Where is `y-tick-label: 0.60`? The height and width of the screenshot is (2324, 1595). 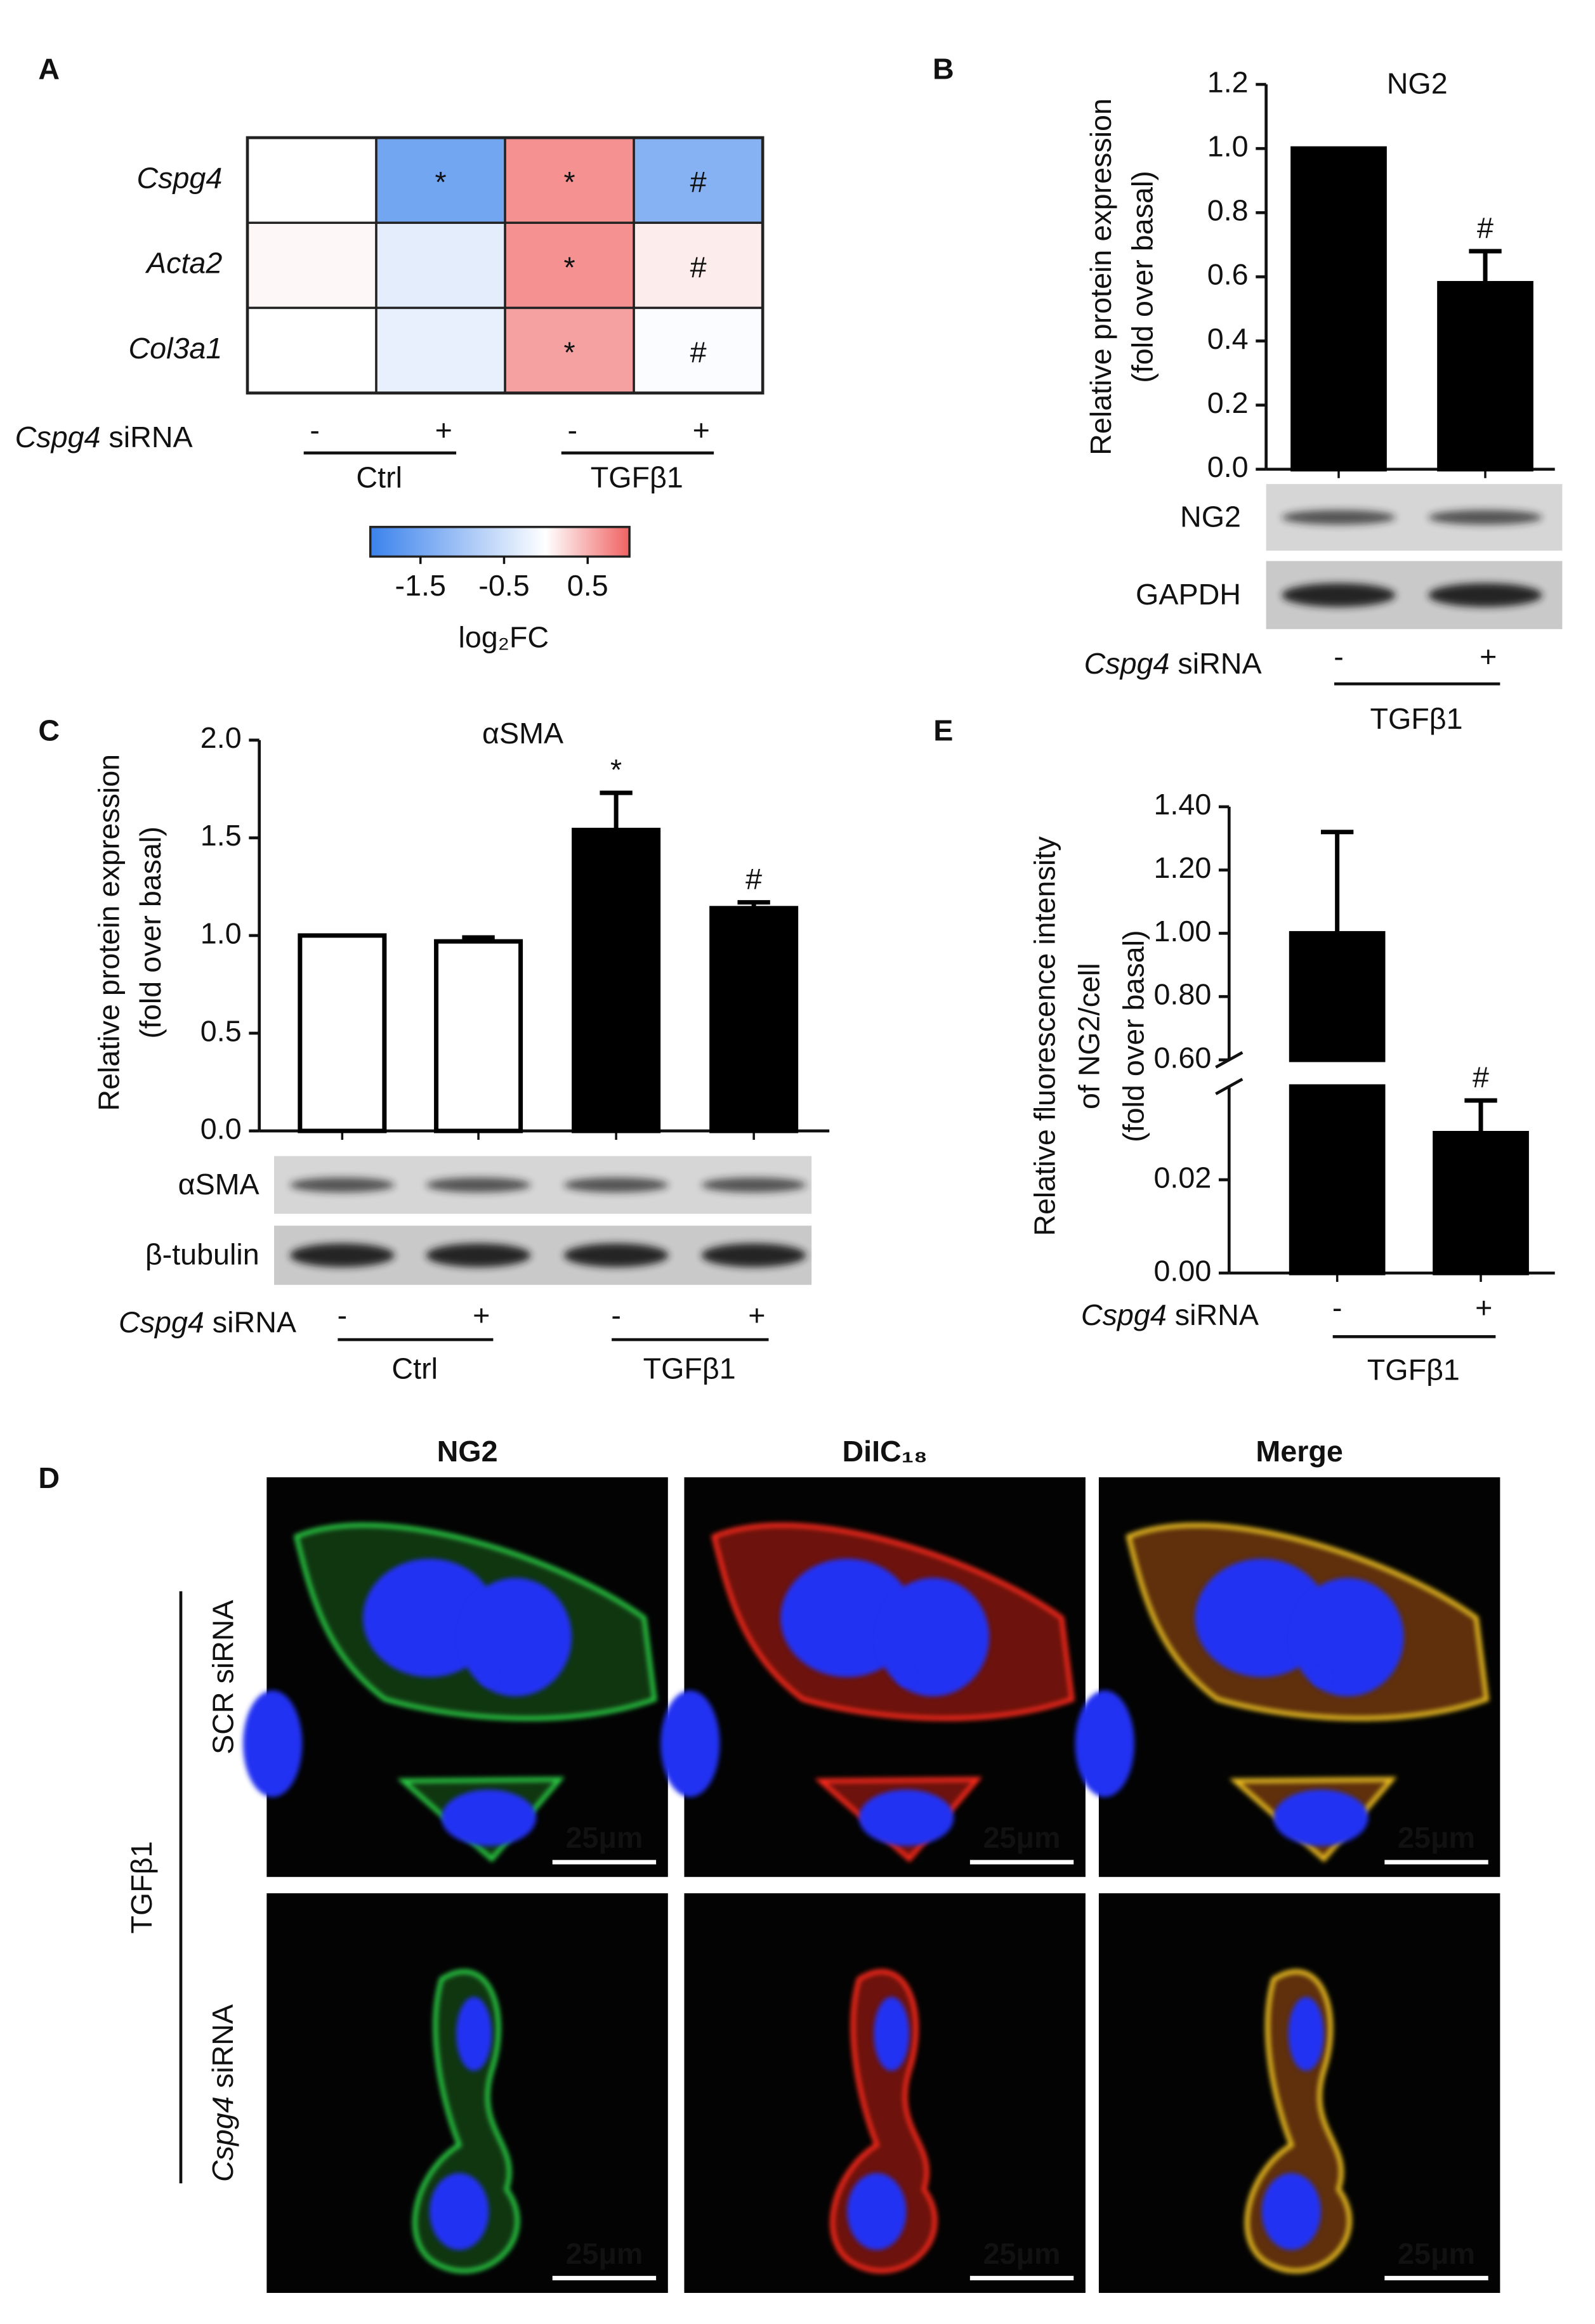 y-tick-label: 0.60 is located at coordinates (1182, 1057).